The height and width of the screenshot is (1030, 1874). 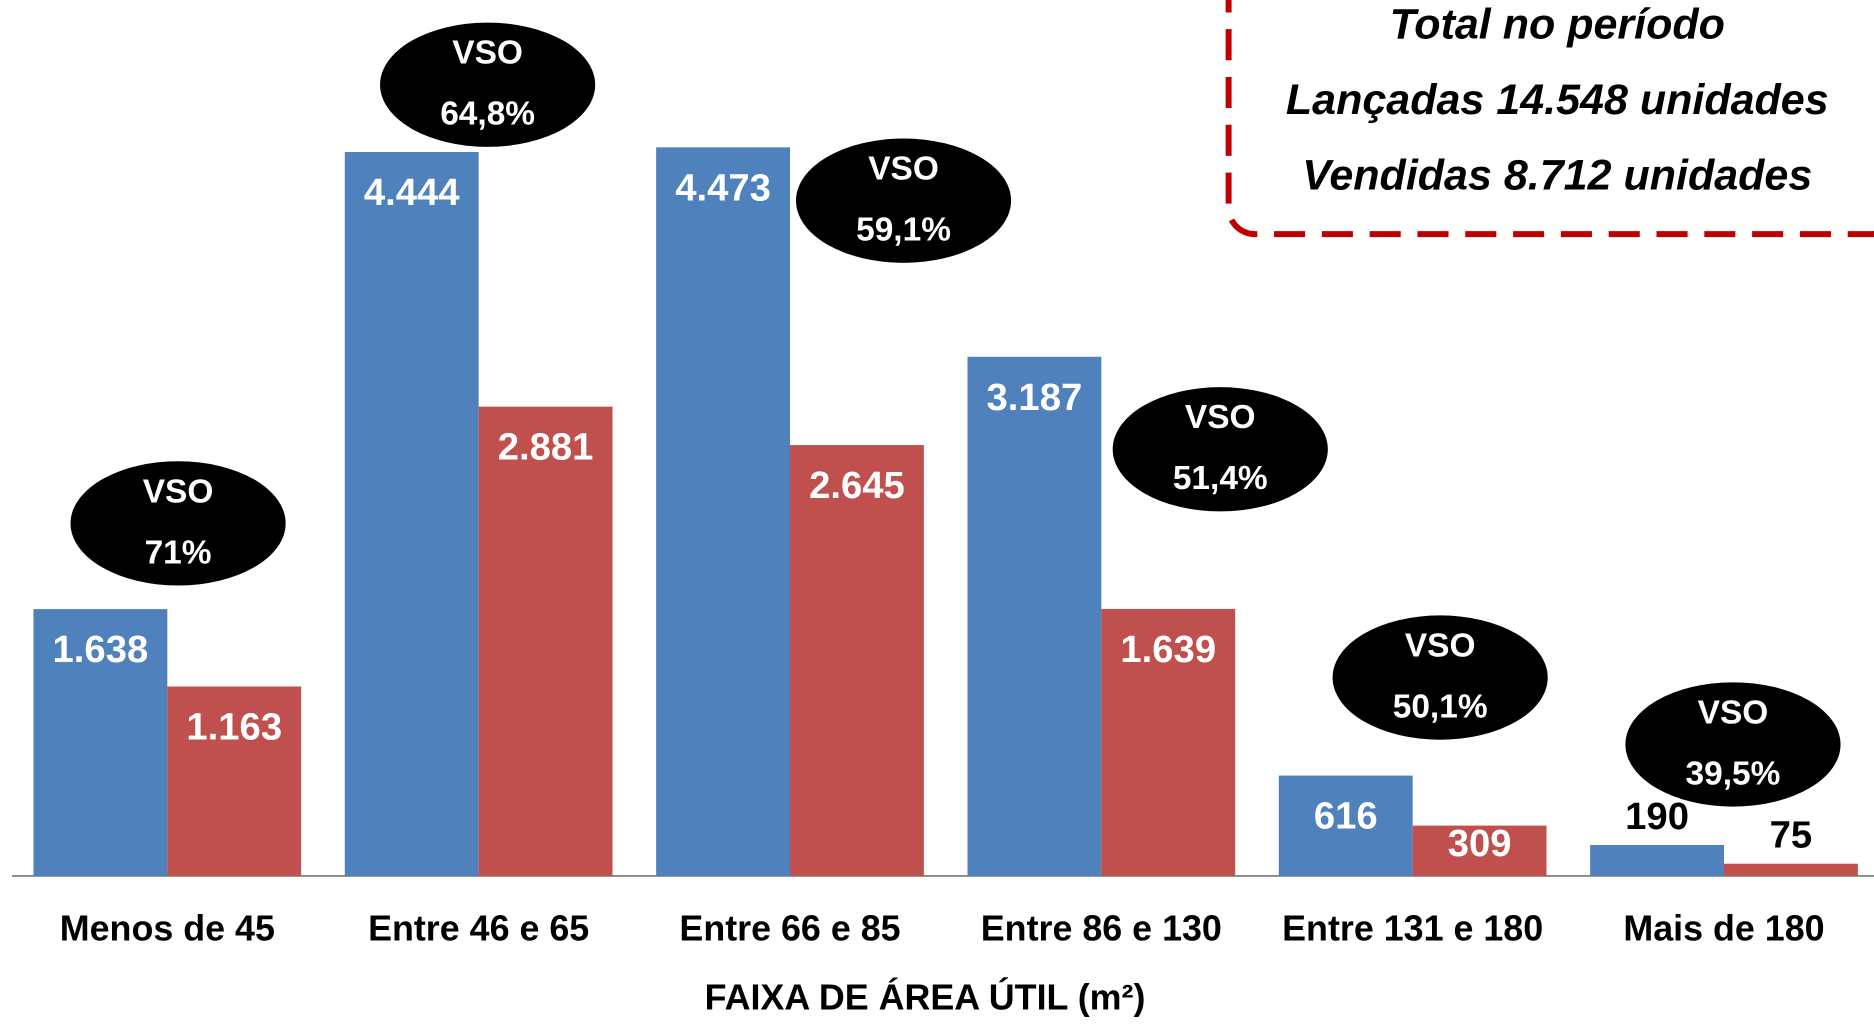 What do you see at coordinates (1657, 816) in the screenshot?
I see `value-label: 190` at bounding box center [1657, 816].